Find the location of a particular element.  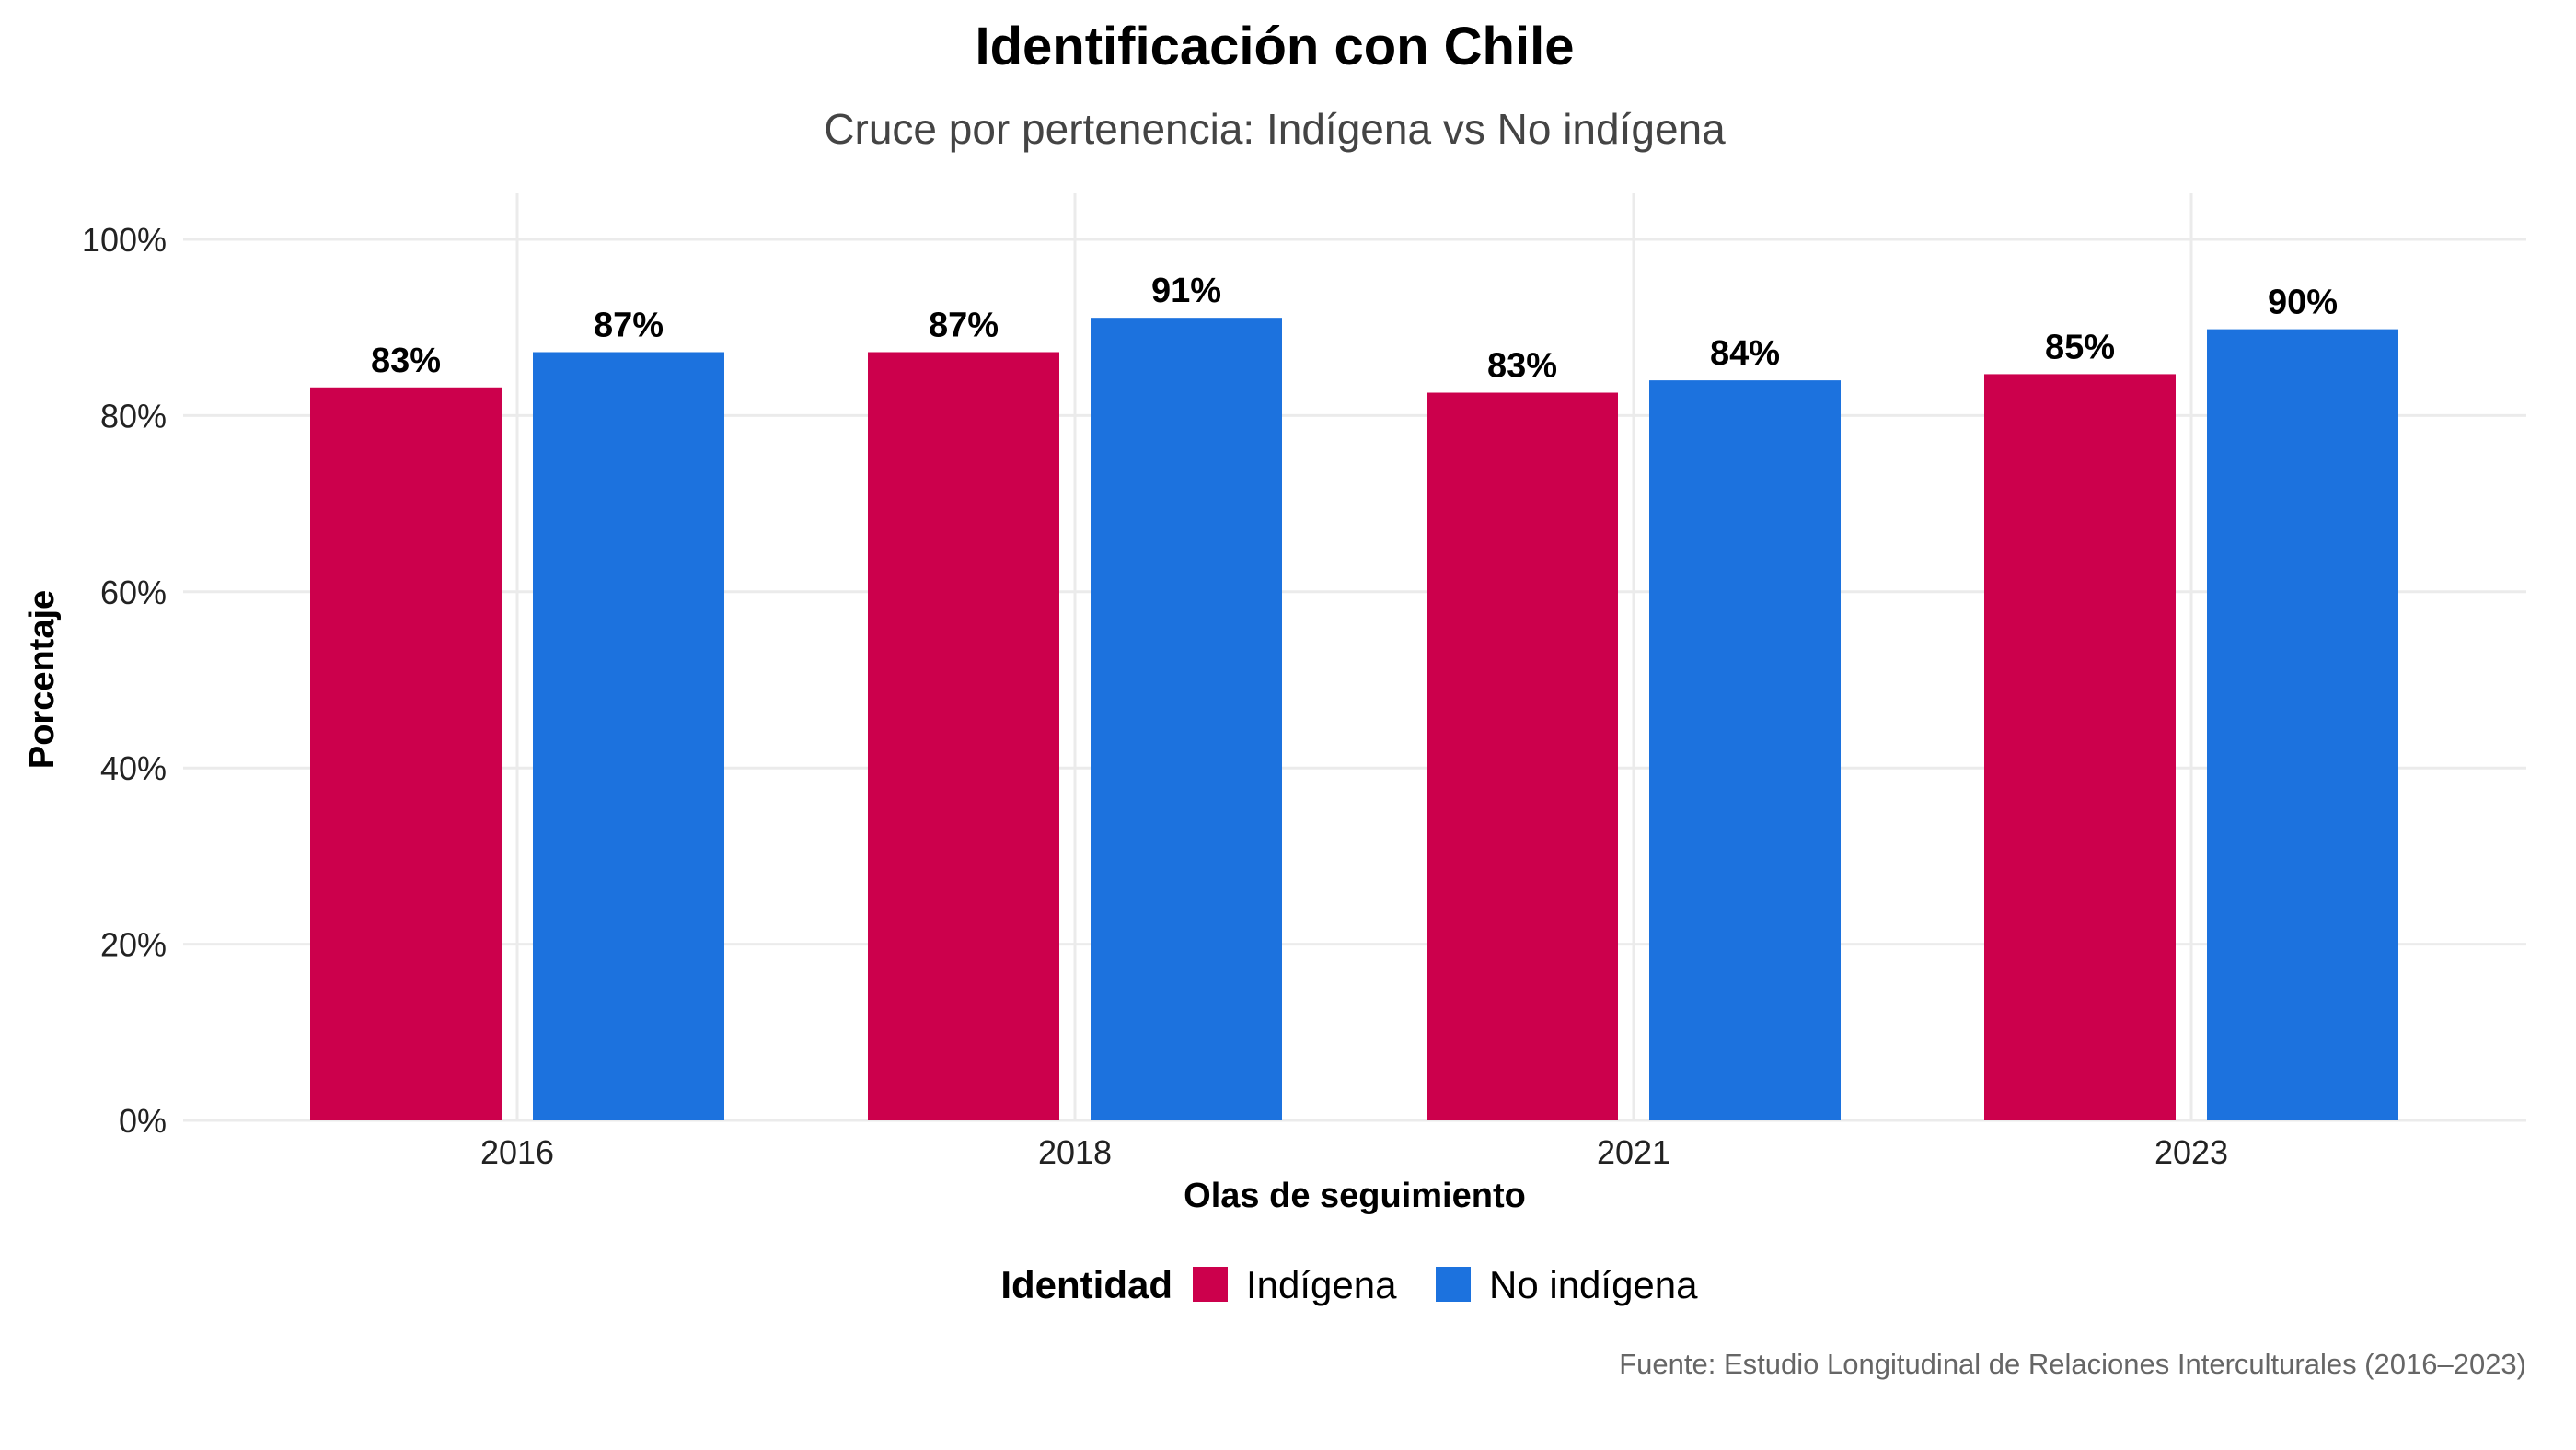

bar-no-indigena-2016 is located at coordinates (628, 736).